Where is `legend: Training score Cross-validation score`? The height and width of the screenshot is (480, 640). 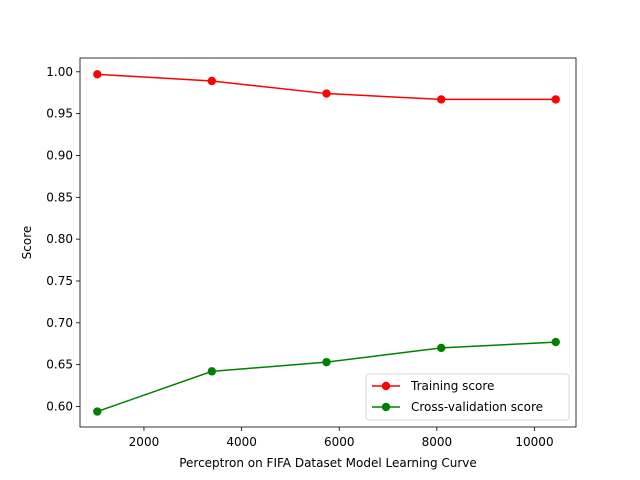 legend: Training score Cross-validation score is located at coordinates (467, 397).